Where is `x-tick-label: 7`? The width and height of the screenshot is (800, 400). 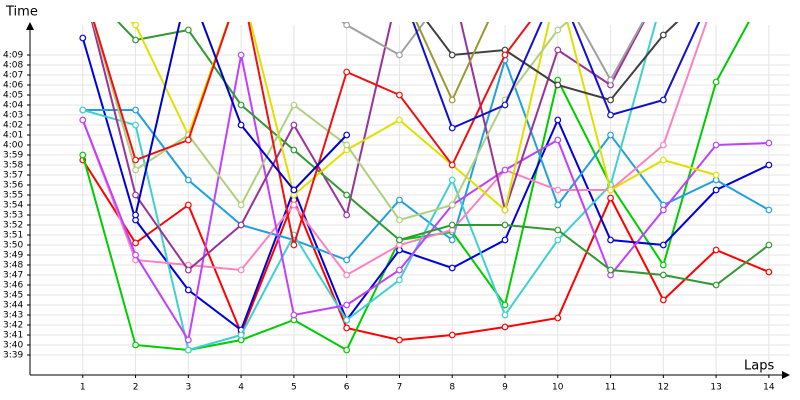
x-tick-label: 7 is located at coordinates (400, 388).